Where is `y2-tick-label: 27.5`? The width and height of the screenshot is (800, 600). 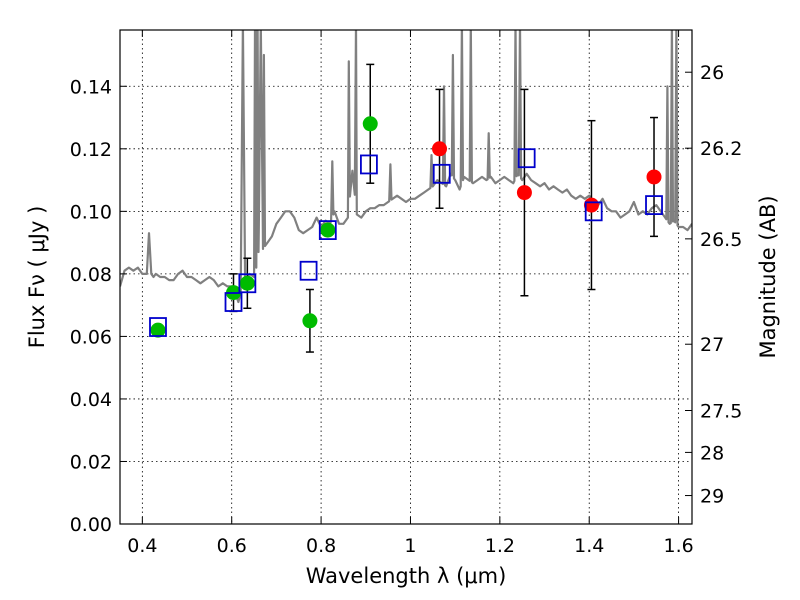 y2-tick-label: 27.5 is located at coordinates (721, 412).